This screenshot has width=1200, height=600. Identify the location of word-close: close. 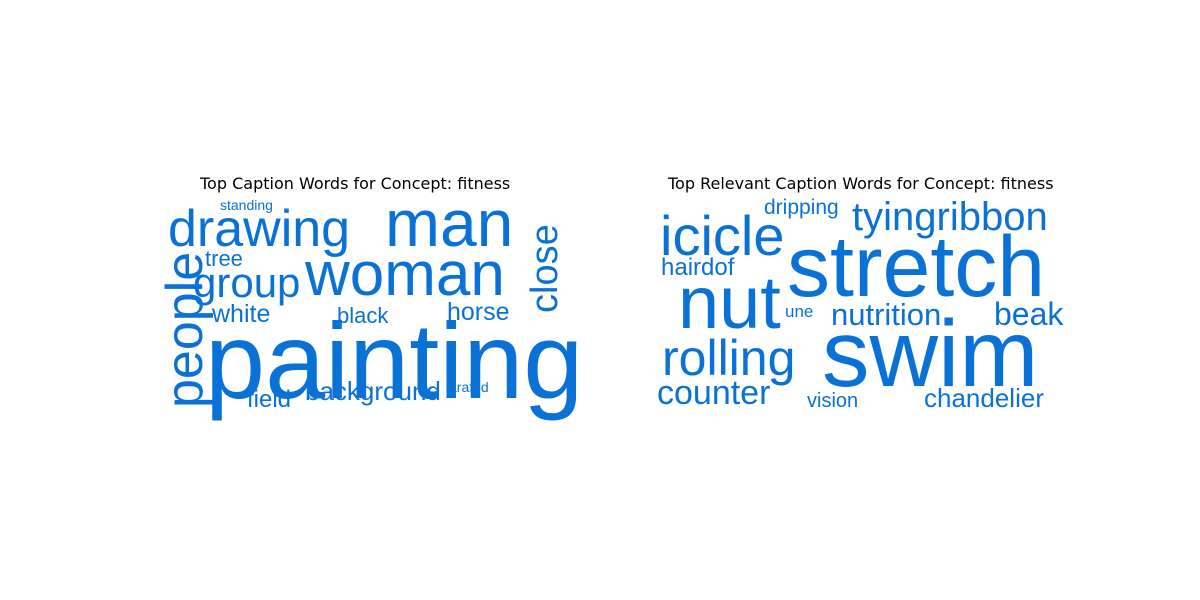
(545, 268).